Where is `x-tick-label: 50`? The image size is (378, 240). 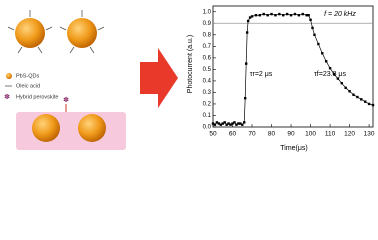 x-tick-label: 50 is located at coordinates (213, 134).